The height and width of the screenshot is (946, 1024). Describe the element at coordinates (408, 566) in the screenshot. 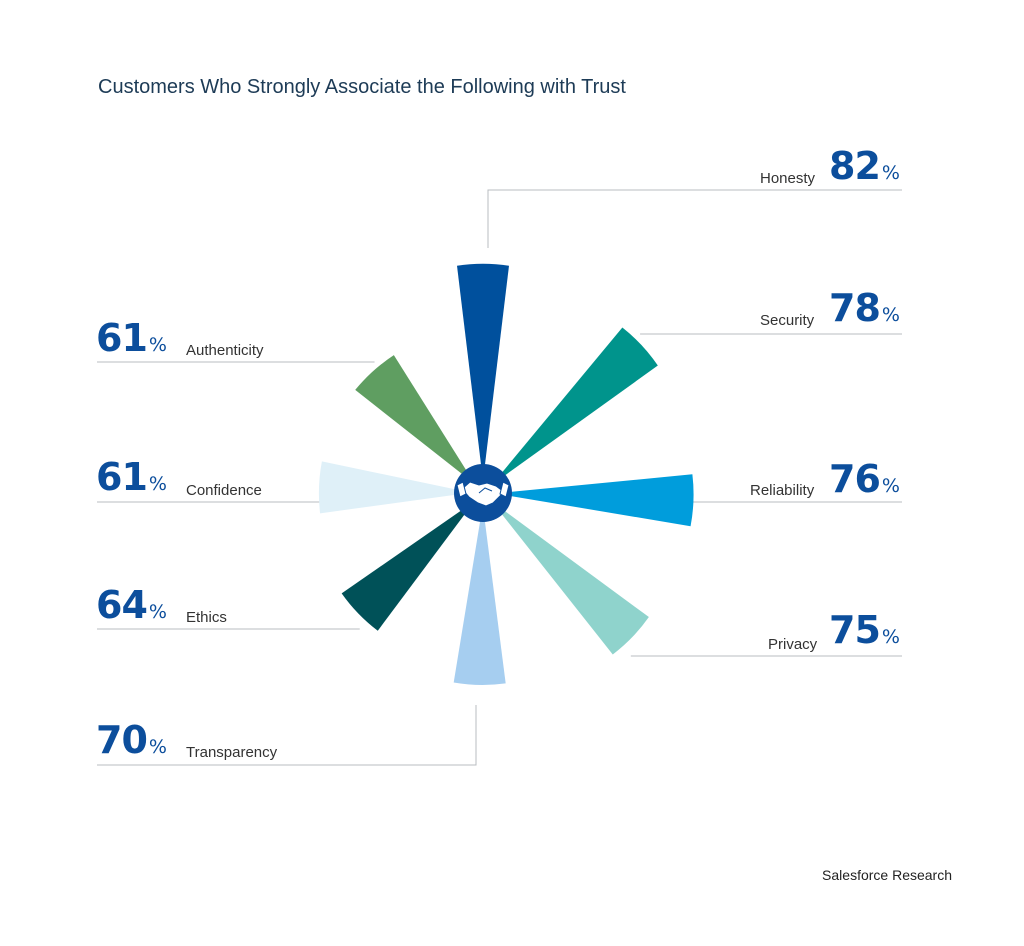

I see `spoke-ethics` at that location.